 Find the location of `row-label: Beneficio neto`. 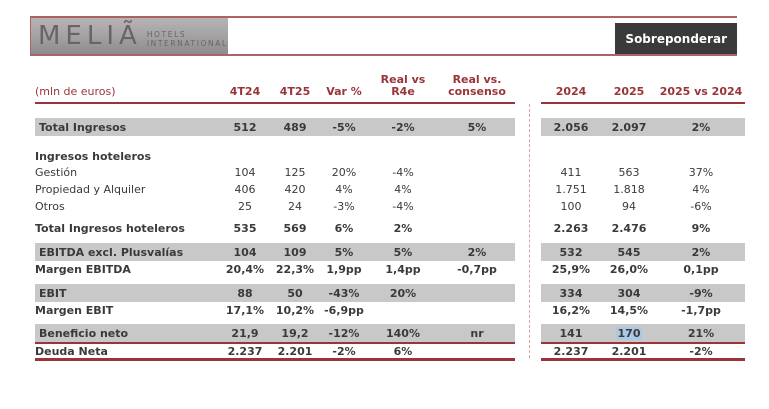

row-label: Beneficio neto is located at coordinates (128, 333).